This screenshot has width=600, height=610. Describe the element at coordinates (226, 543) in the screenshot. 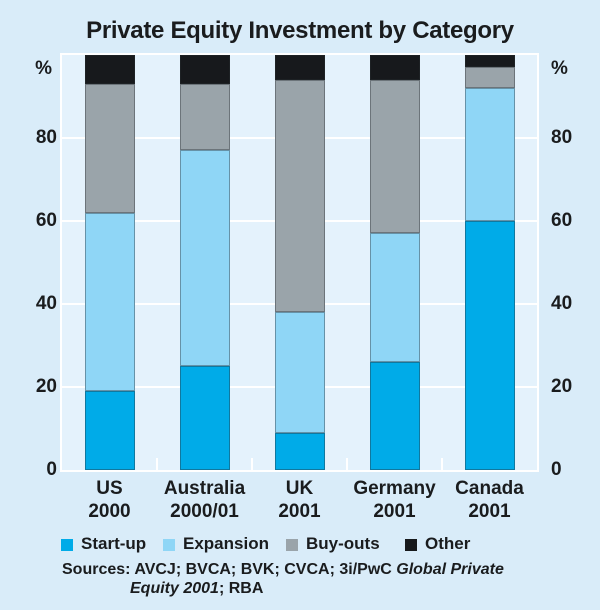

I see `legend-label-expansion: Expansion` at that location.